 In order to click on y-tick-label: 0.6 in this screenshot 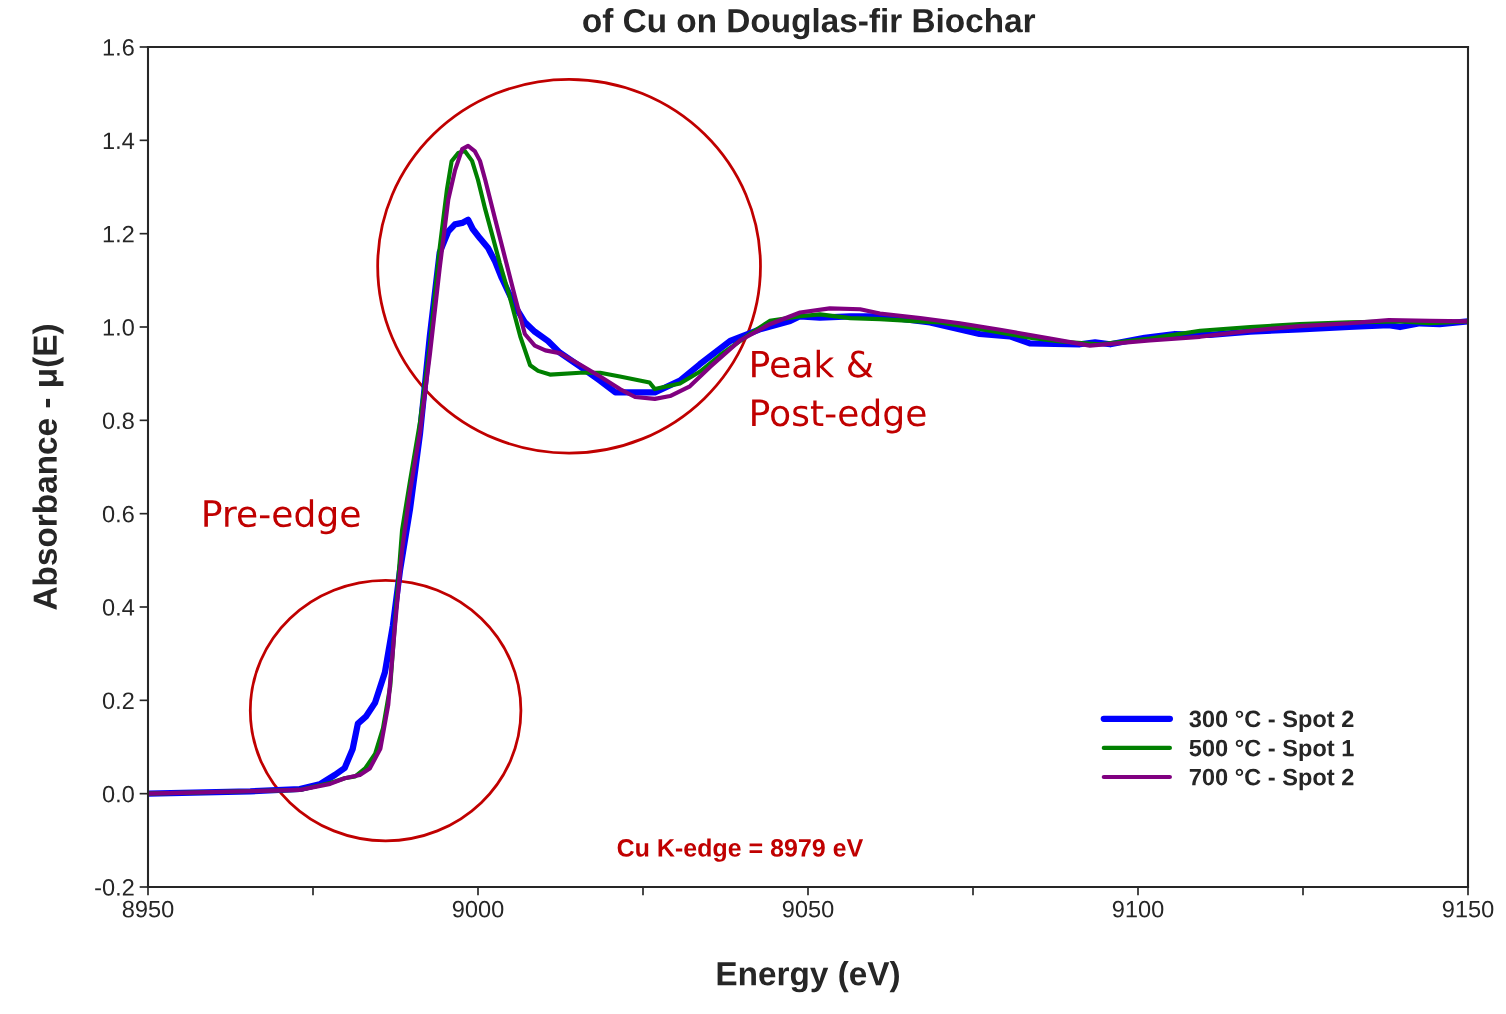, I will do `click(118, 514)`.